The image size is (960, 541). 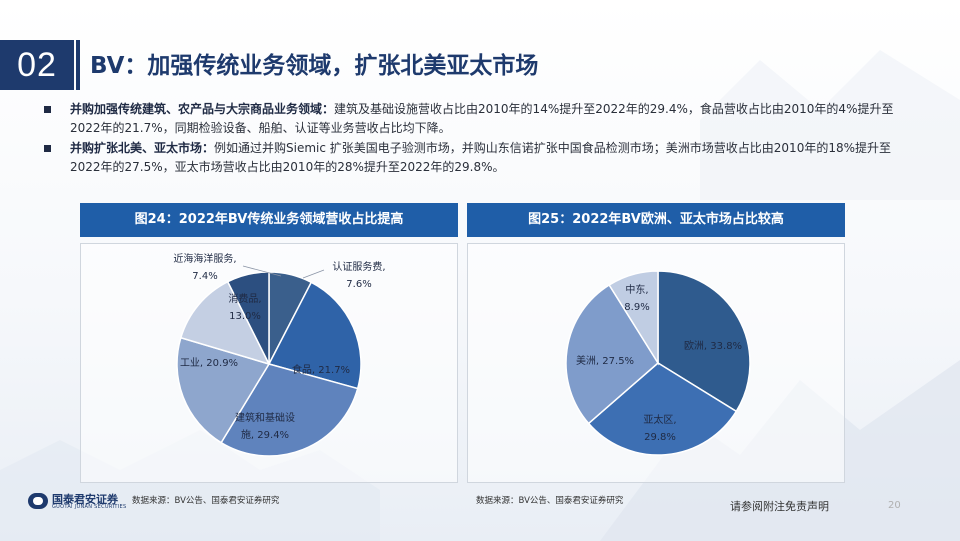 What do you see at coordinates (358, 284) in the screenshot?
I see `pie-label-line: 7.6%` at bounding box center [358, 284].